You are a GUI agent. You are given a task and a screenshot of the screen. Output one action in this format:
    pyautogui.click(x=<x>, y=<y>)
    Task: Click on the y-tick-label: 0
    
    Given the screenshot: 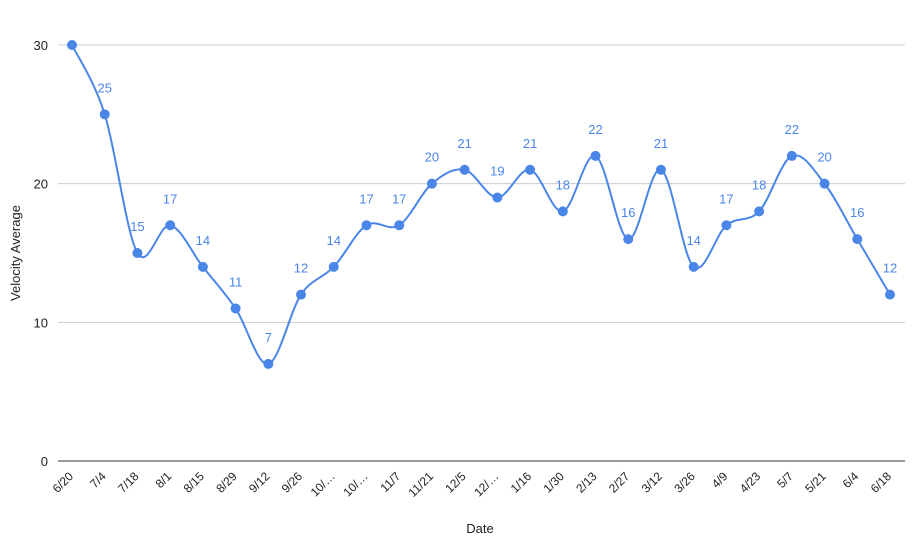 What is the action you would take?
    pyautogui.click(x=44, y=461)
    